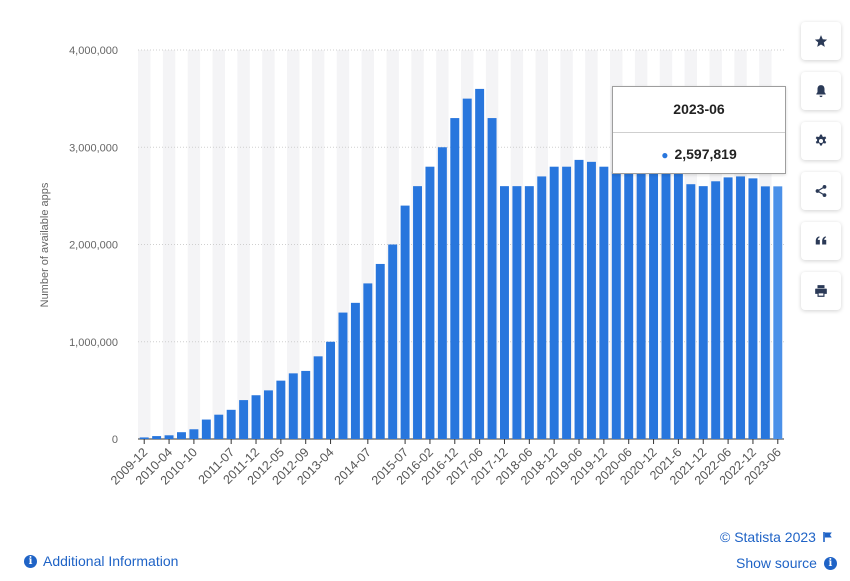 Image resolution: width=850 pixels, height=581 pixels. What do you see at coordinates (353, 466) in the screenshot?
I see `x-tick-label: 2014-07` at bounding box center [353, 466].